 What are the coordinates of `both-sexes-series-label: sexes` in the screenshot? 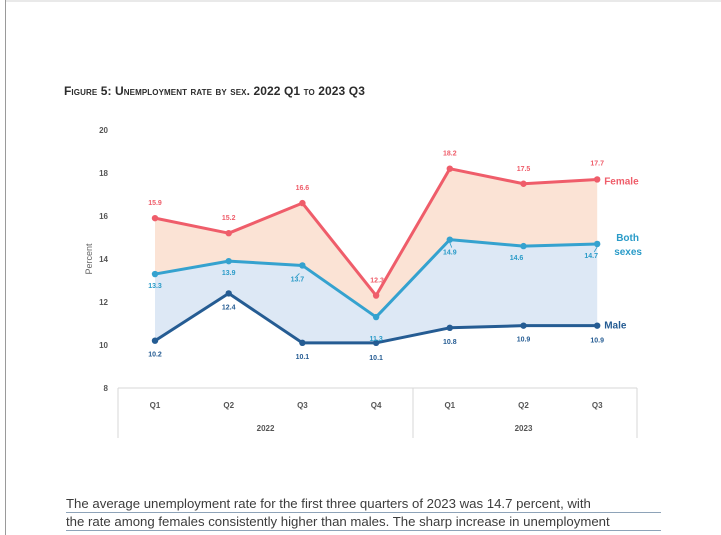 It's located at (628, 252).